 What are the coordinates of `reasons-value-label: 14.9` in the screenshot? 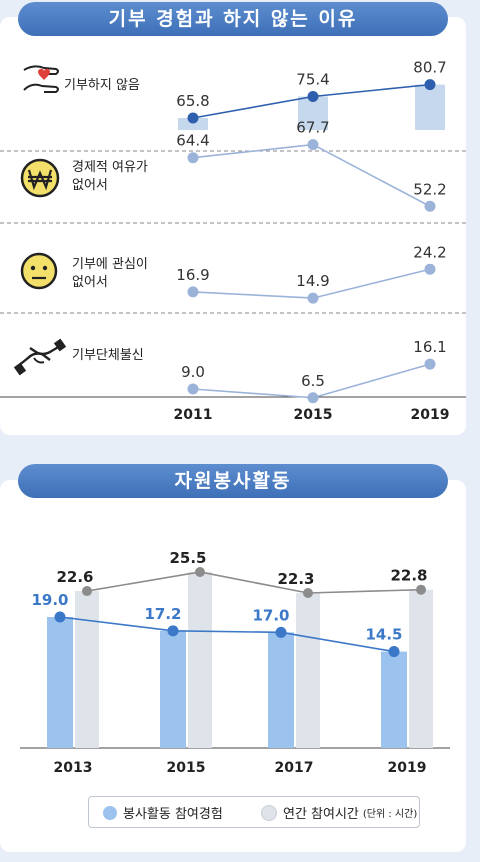 It's located at (312, 281).